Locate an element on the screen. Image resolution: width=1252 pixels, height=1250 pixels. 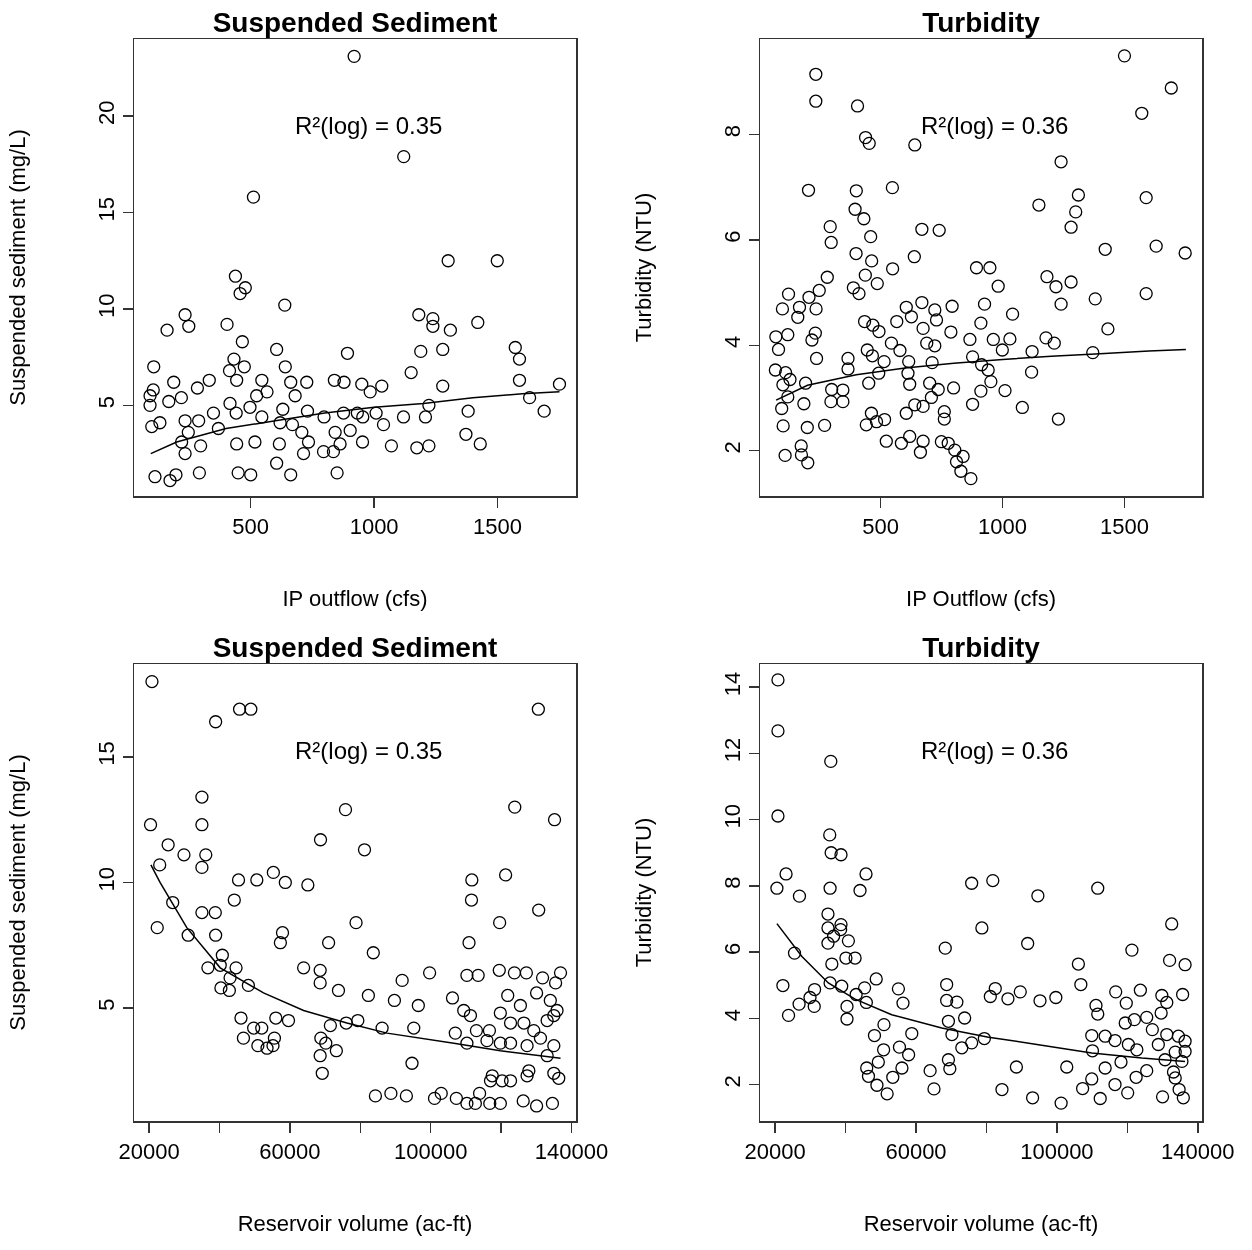
x-axis-title: IP Outflow (cfs) is located at coordinates (981, 598).